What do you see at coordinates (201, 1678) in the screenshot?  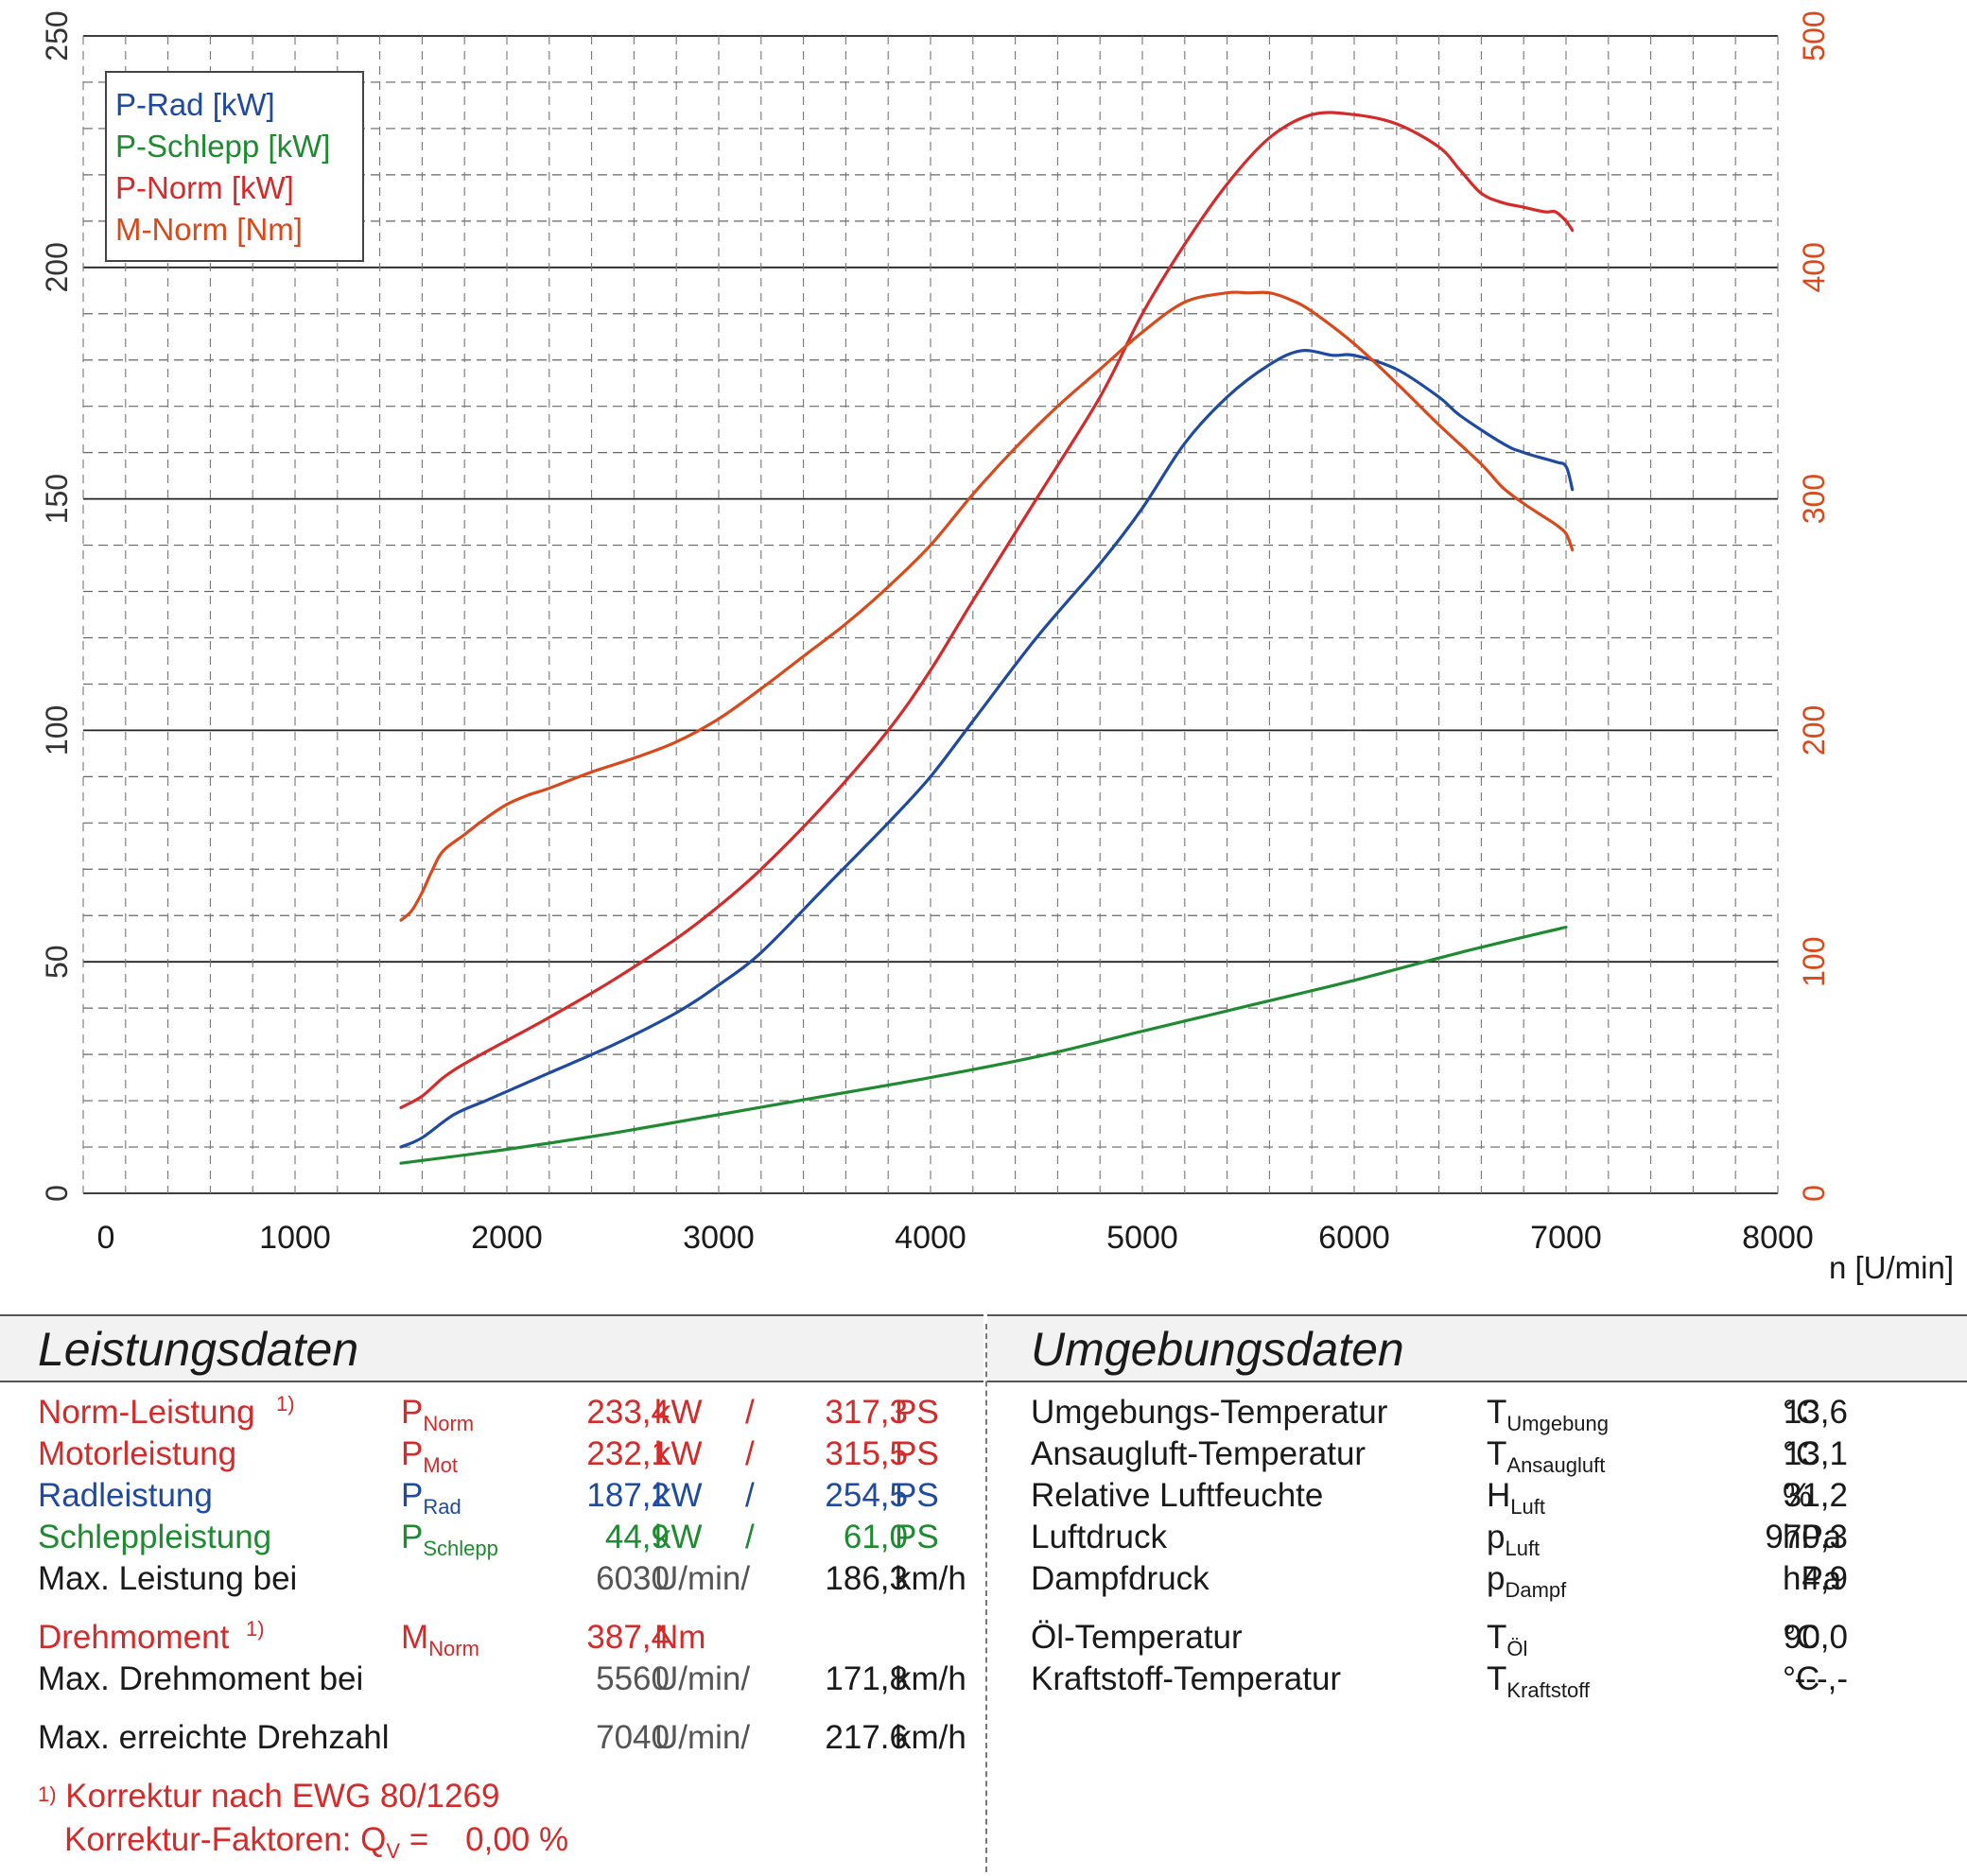 I see `row-label: Max. Drehmoment bei` at bounding box center [201, 1678].